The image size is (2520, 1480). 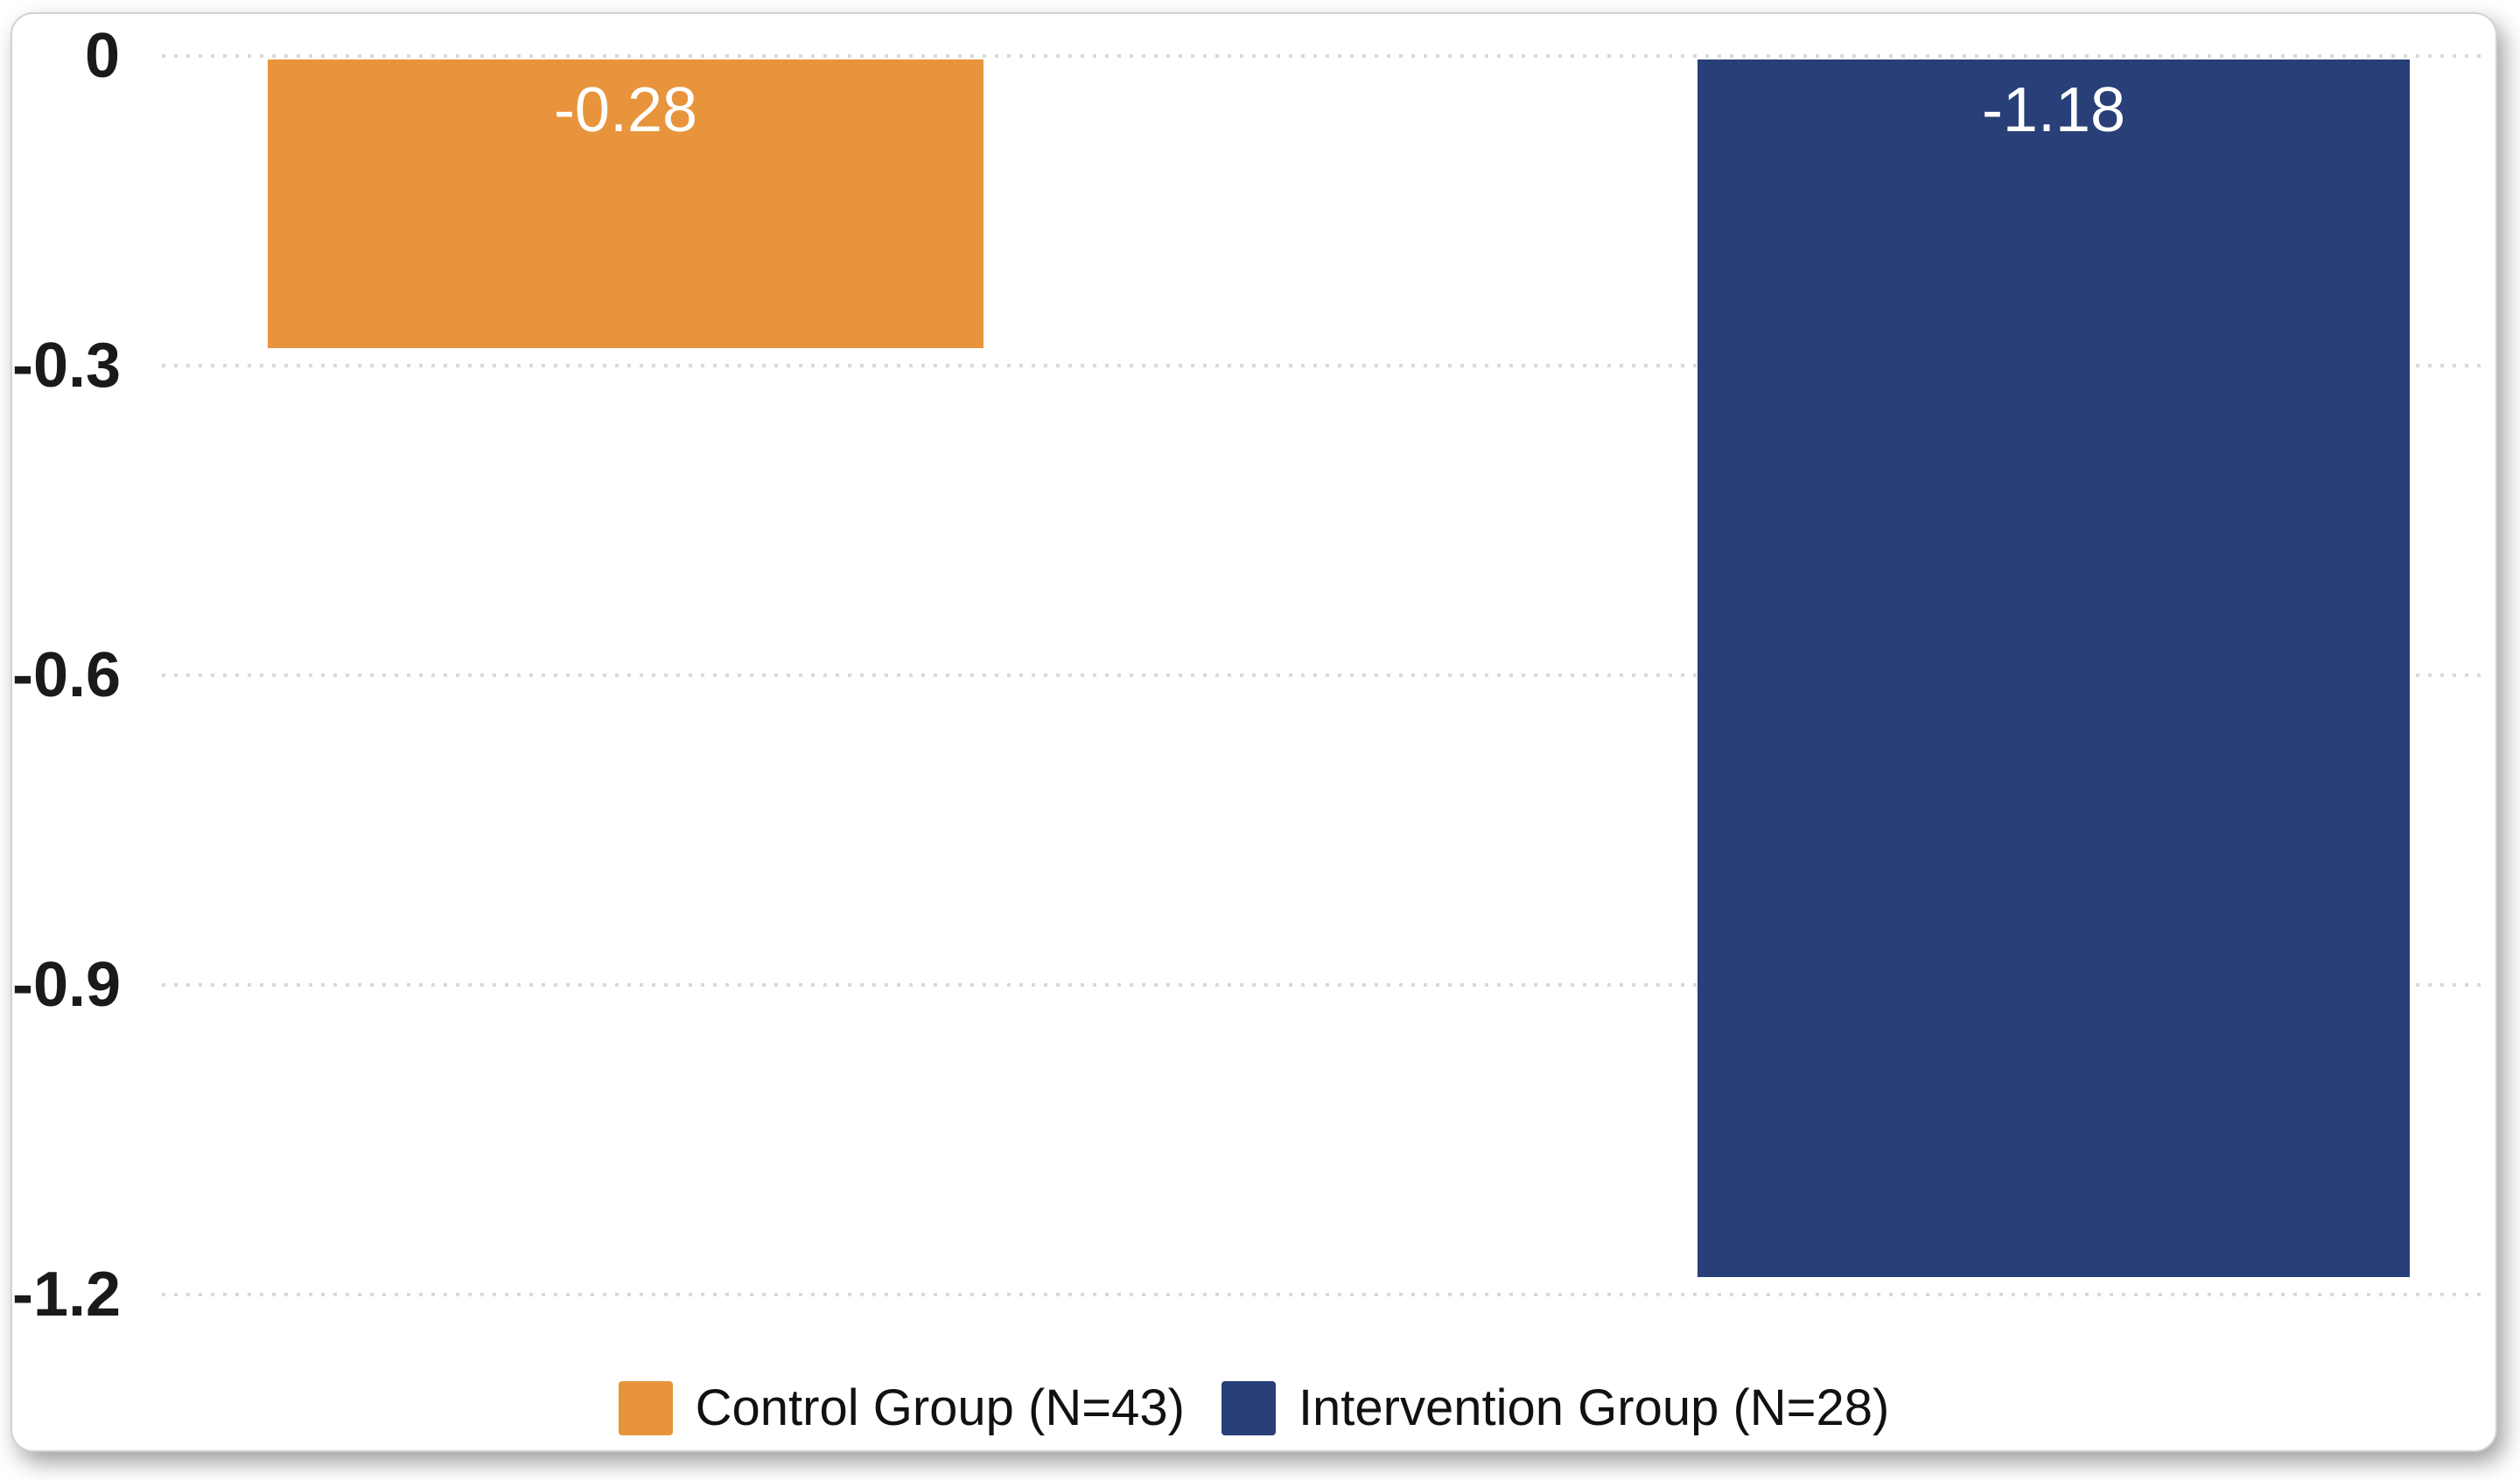 I want to click on legend-item-intervention: Intervention Group (N=28), so click(x=1555, y=1408).